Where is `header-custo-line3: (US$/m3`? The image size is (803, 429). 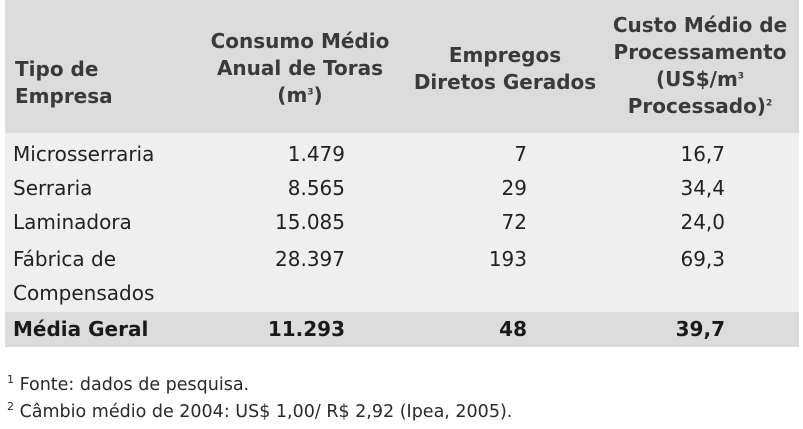 header-custo-line3: (US$/m3 is located at coordinates (700, 79).